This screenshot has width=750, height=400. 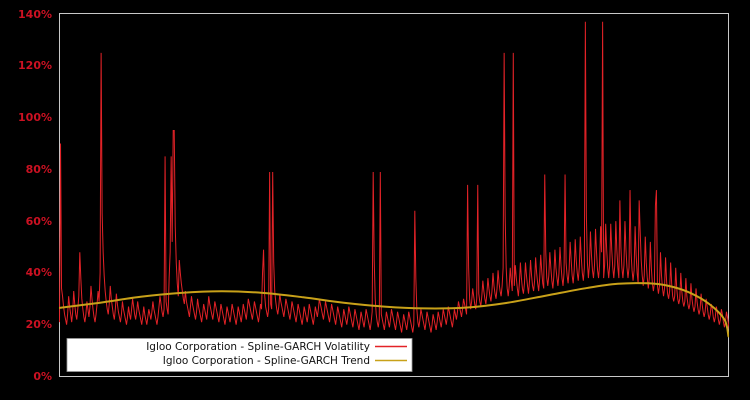 I want to click on ytick-label-100: 100%, so click(x=35, y=117).